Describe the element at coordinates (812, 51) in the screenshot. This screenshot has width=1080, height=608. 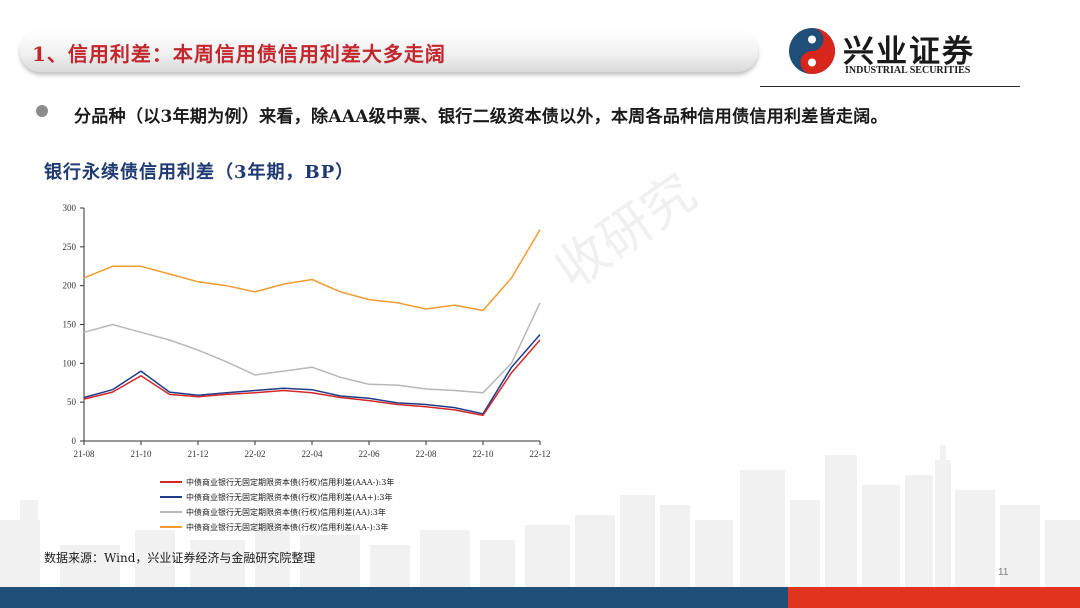
I see `logo-emblem-icon` at that location.